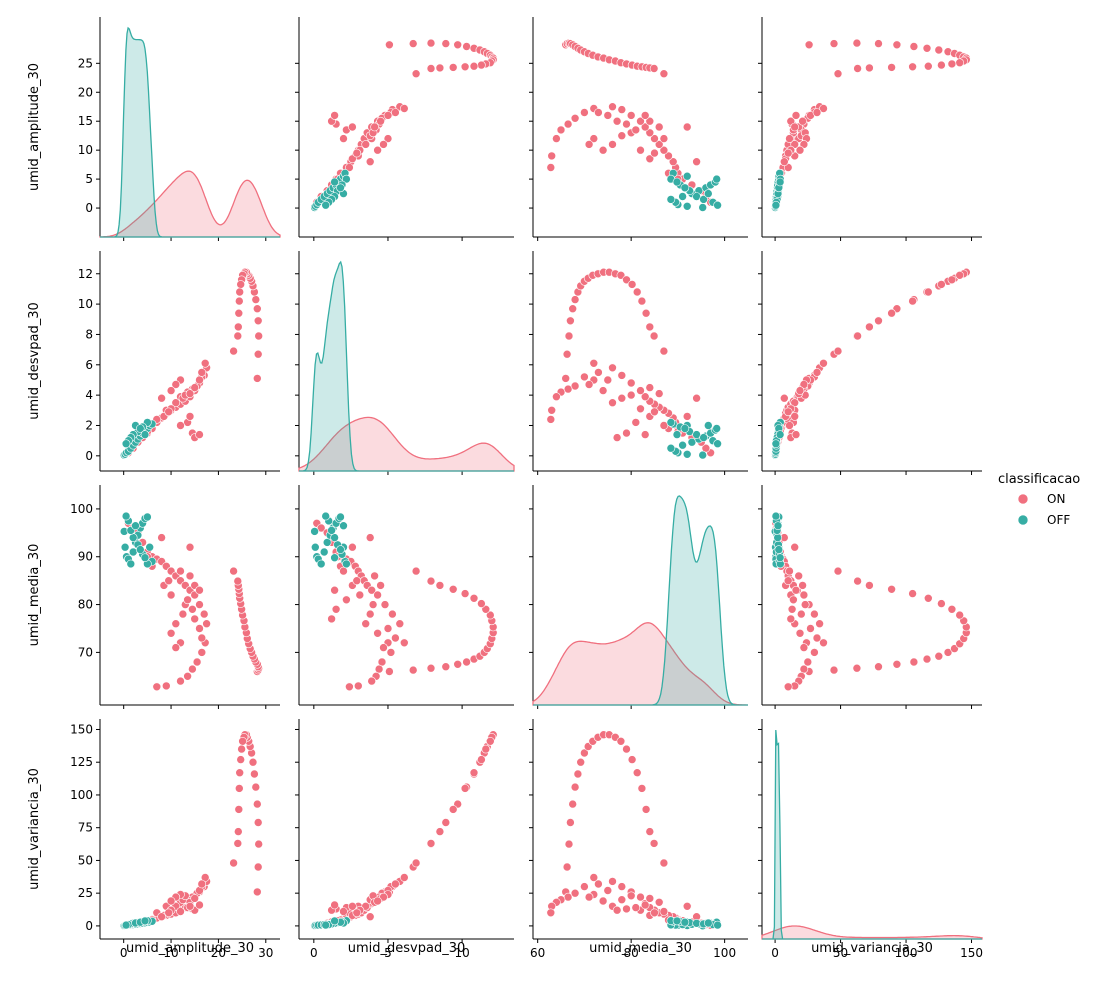 This screenshot has width=1099, height=1000. I want to click on y-tick-label: 10, so click(85, 304).